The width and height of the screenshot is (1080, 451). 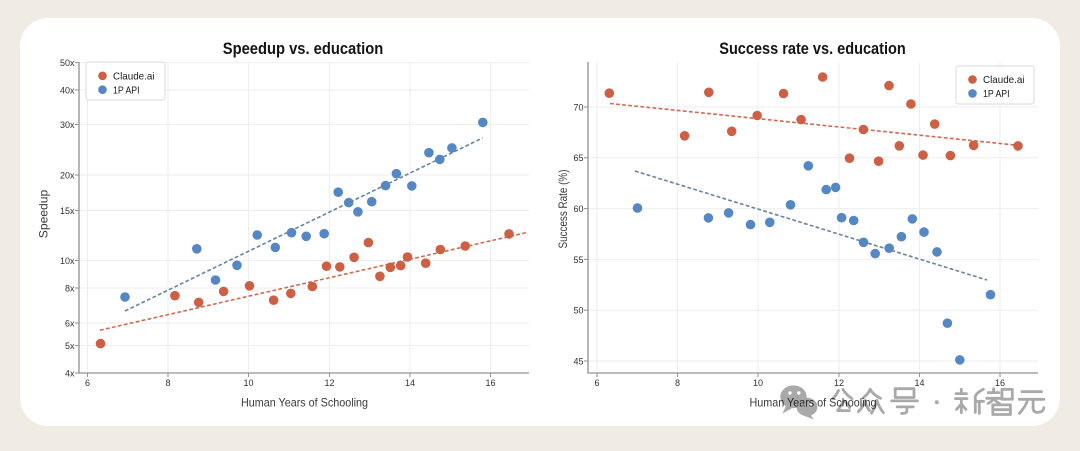 What do you see at coordinates (563, 208) in the screenshot?
I see `svg-text: Success Rate (%)` at bounding box center [563, 208].